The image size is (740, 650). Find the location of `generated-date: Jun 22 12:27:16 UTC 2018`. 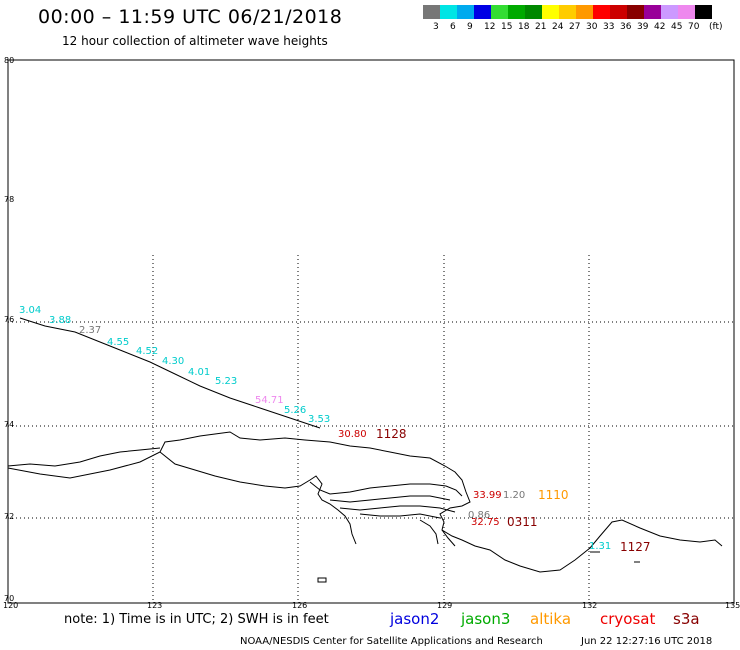

generated-date: Jun 22 12:27:16 UTC 2018 is located at coordinates (647, 641).